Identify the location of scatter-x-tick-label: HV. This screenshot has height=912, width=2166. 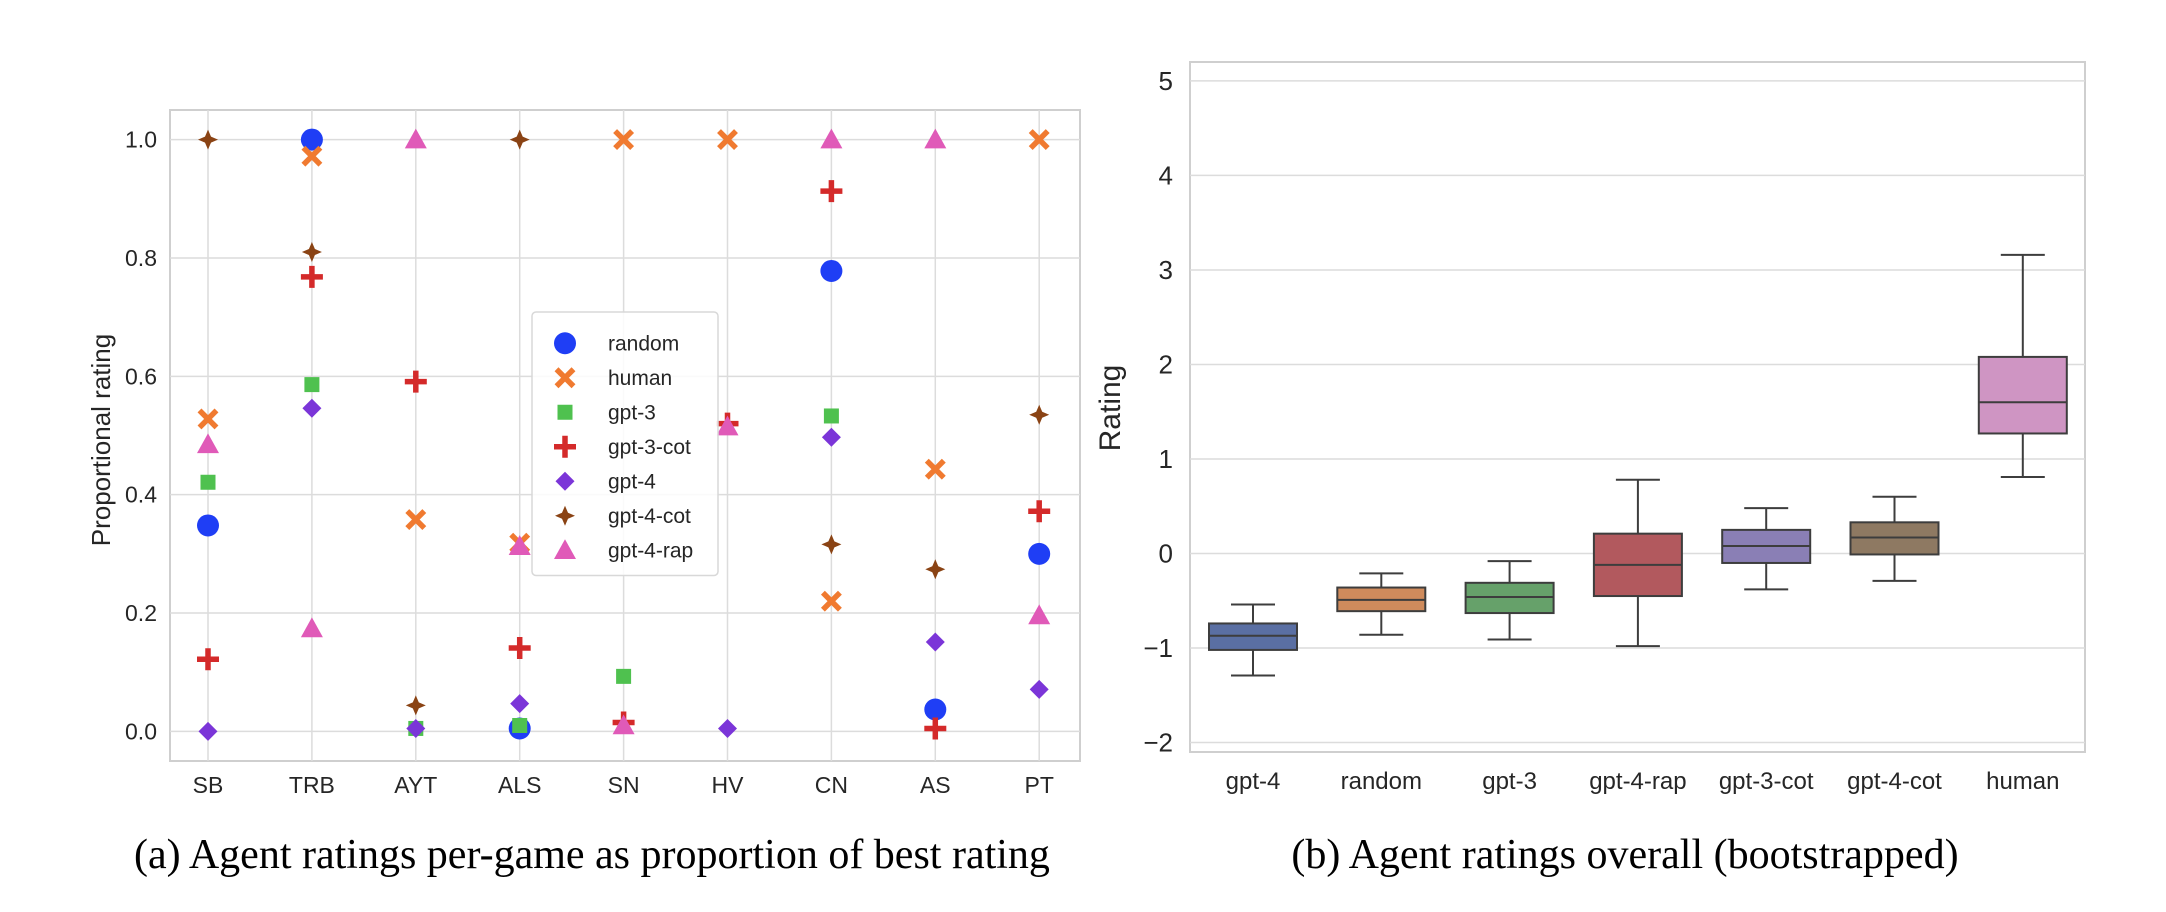
(728, 785).